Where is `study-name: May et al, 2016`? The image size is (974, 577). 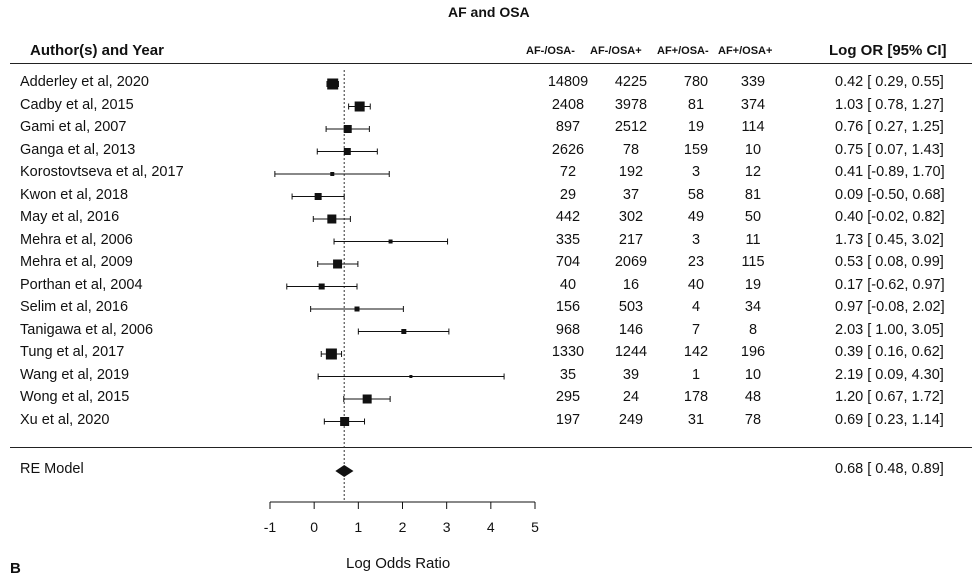 study-name: May et al, 2016 is located at coordinates (70, 217).